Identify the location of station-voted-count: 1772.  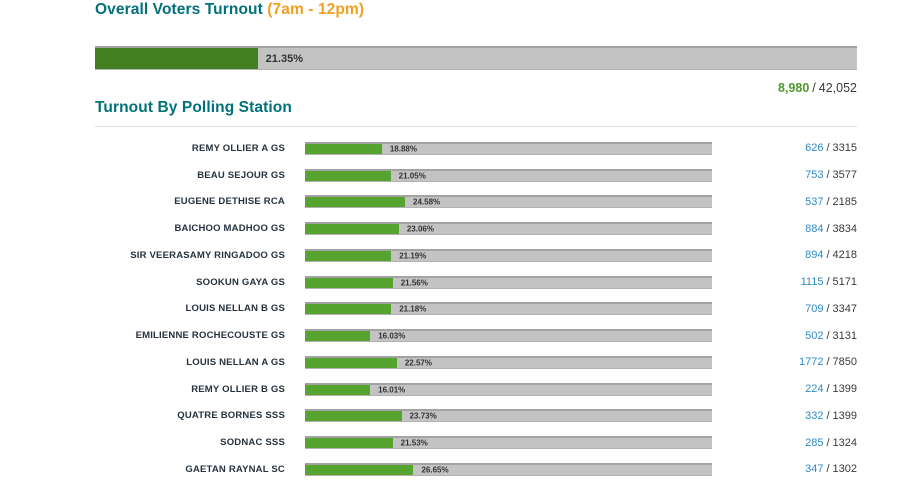
(811, 362).